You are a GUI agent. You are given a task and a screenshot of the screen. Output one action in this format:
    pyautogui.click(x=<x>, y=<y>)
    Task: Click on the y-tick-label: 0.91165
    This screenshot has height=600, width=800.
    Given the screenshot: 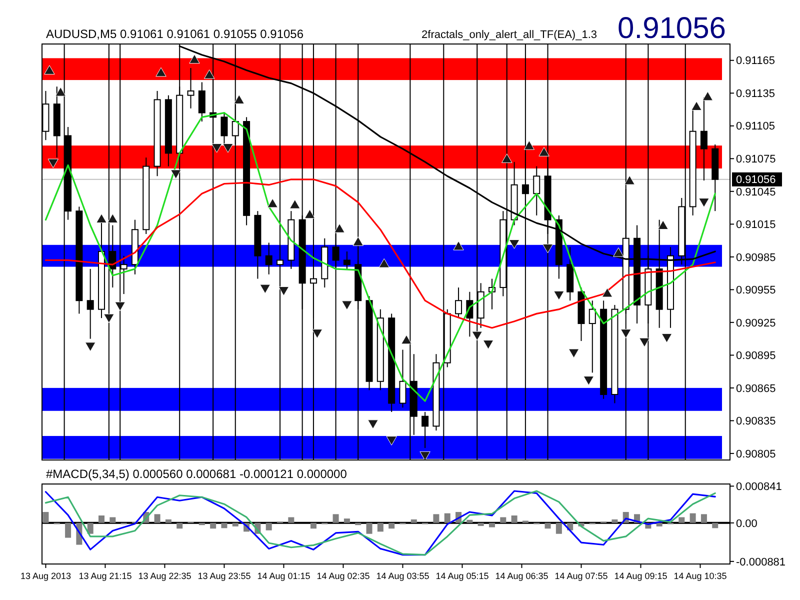 What is the action you would take?
    pyautogui.click(x=755, y=61)
    